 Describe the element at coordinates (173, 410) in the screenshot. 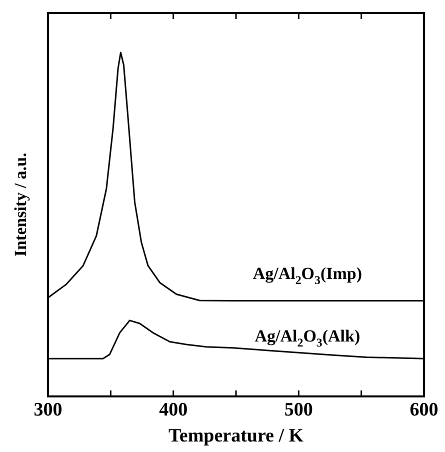

I see `x-tick-label: 400` at that location.